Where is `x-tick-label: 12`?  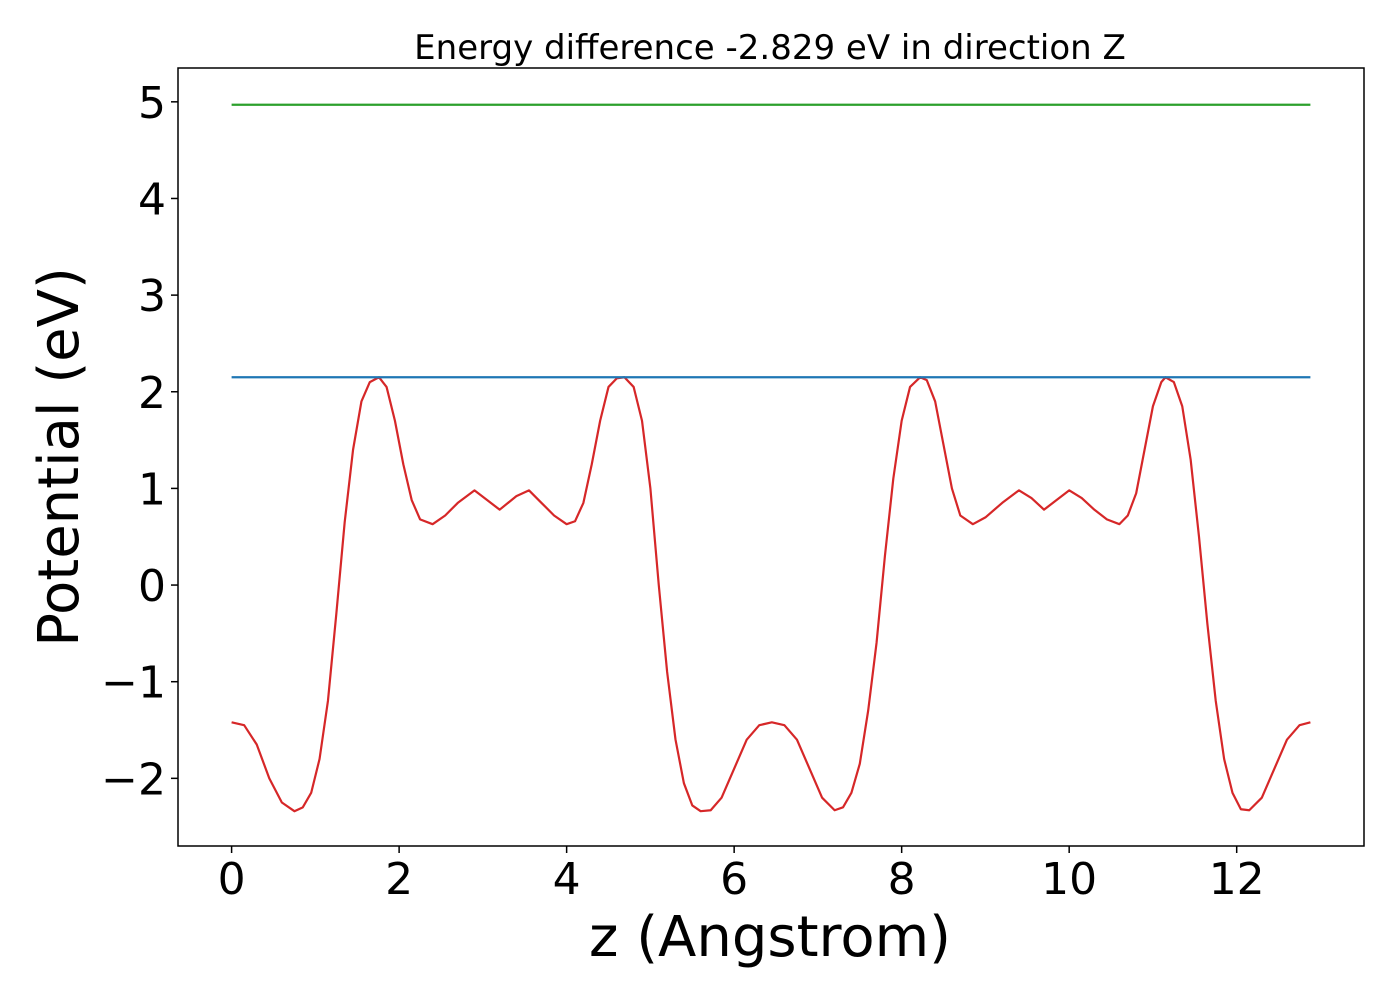
x-tick-label: 12 is located at coordinates (1237, 879).